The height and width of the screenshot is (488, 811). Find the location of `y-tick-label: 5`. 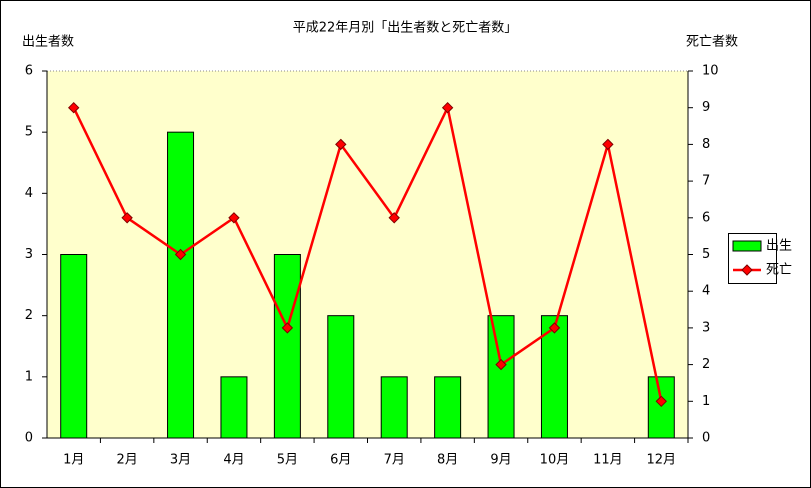

y-tick-label: 5 is located at coordinates (29, 132).